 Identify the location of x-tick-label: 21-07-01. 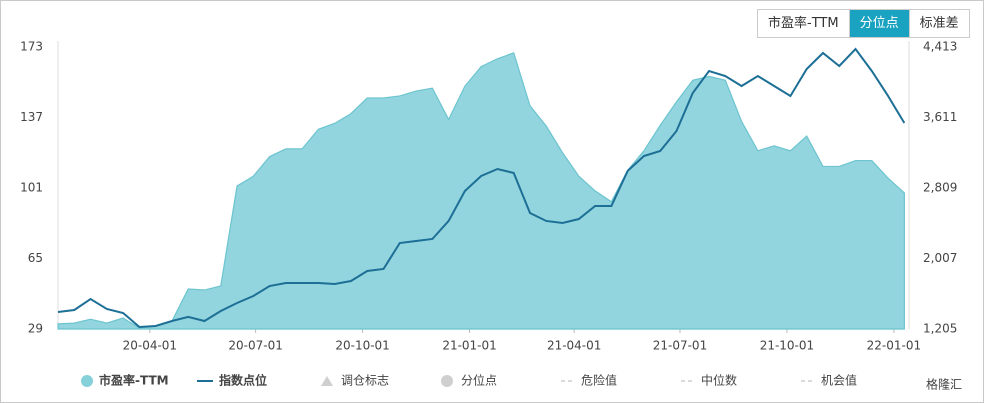
(680, 346).